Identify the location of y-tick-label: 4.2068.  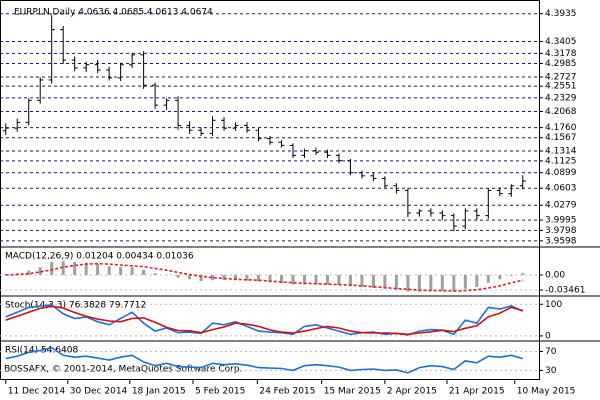
(561, 112).